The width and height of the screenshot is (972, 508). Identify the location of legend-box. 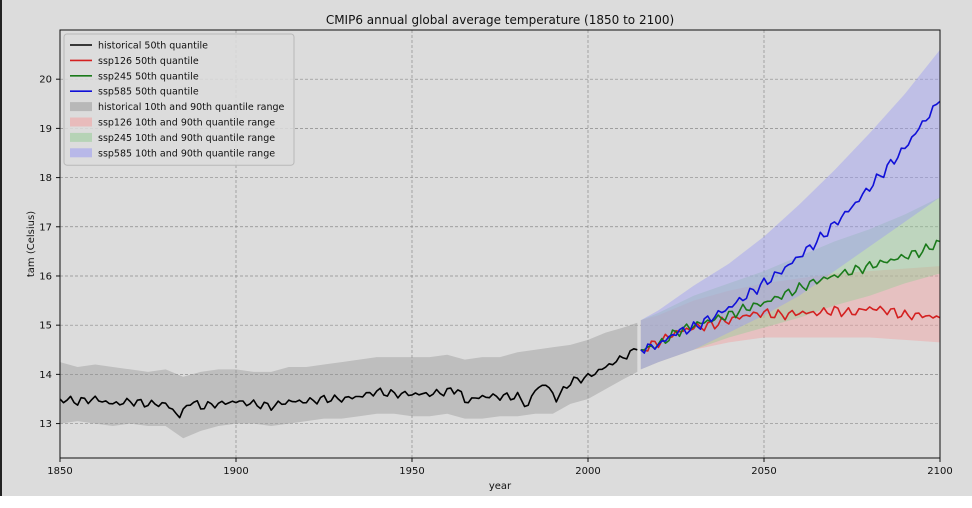
(179, 99).